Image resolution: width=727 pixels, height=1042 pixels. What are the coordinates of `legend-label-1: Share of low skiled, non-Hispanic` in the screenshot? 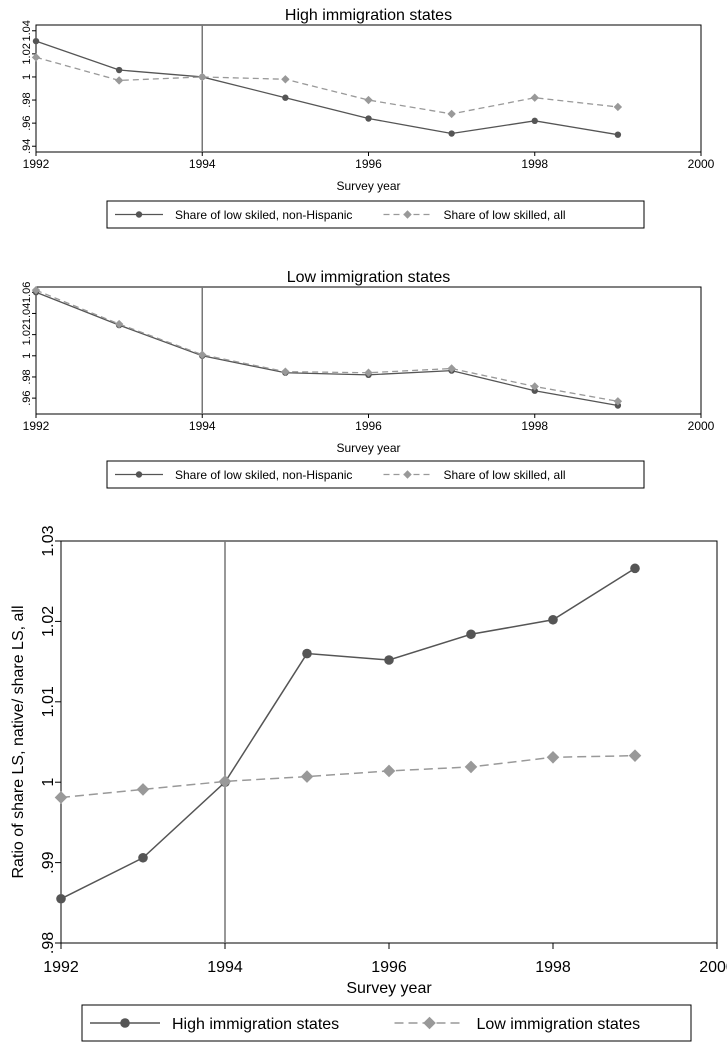 It's located at (263, 475).